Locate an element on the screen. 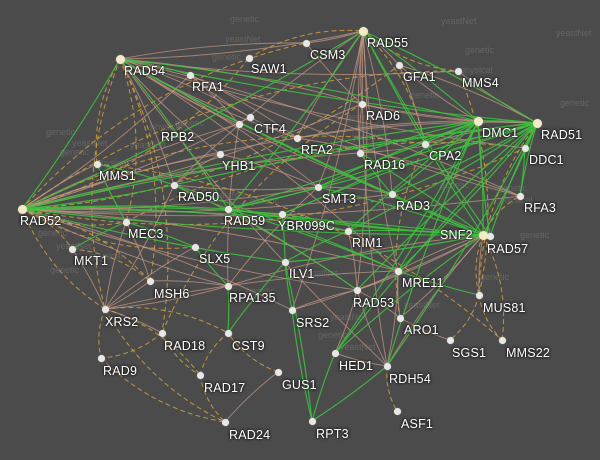  graph-node-rfa1 is located at coordinates (190, 75).